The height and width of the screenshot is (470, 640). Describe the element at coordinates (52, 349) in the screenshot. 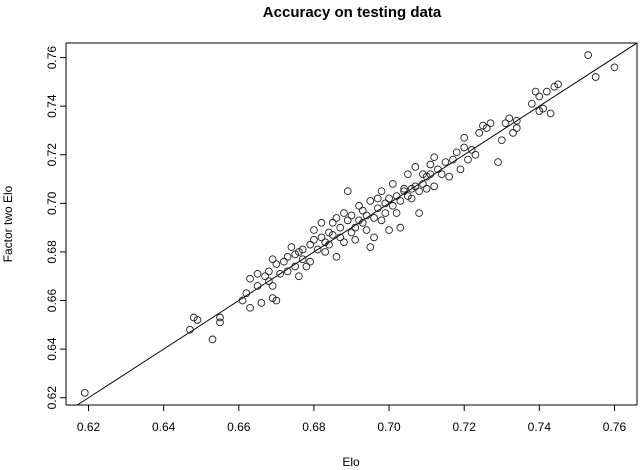

I see `y-tick-label: 0.64` at that location.